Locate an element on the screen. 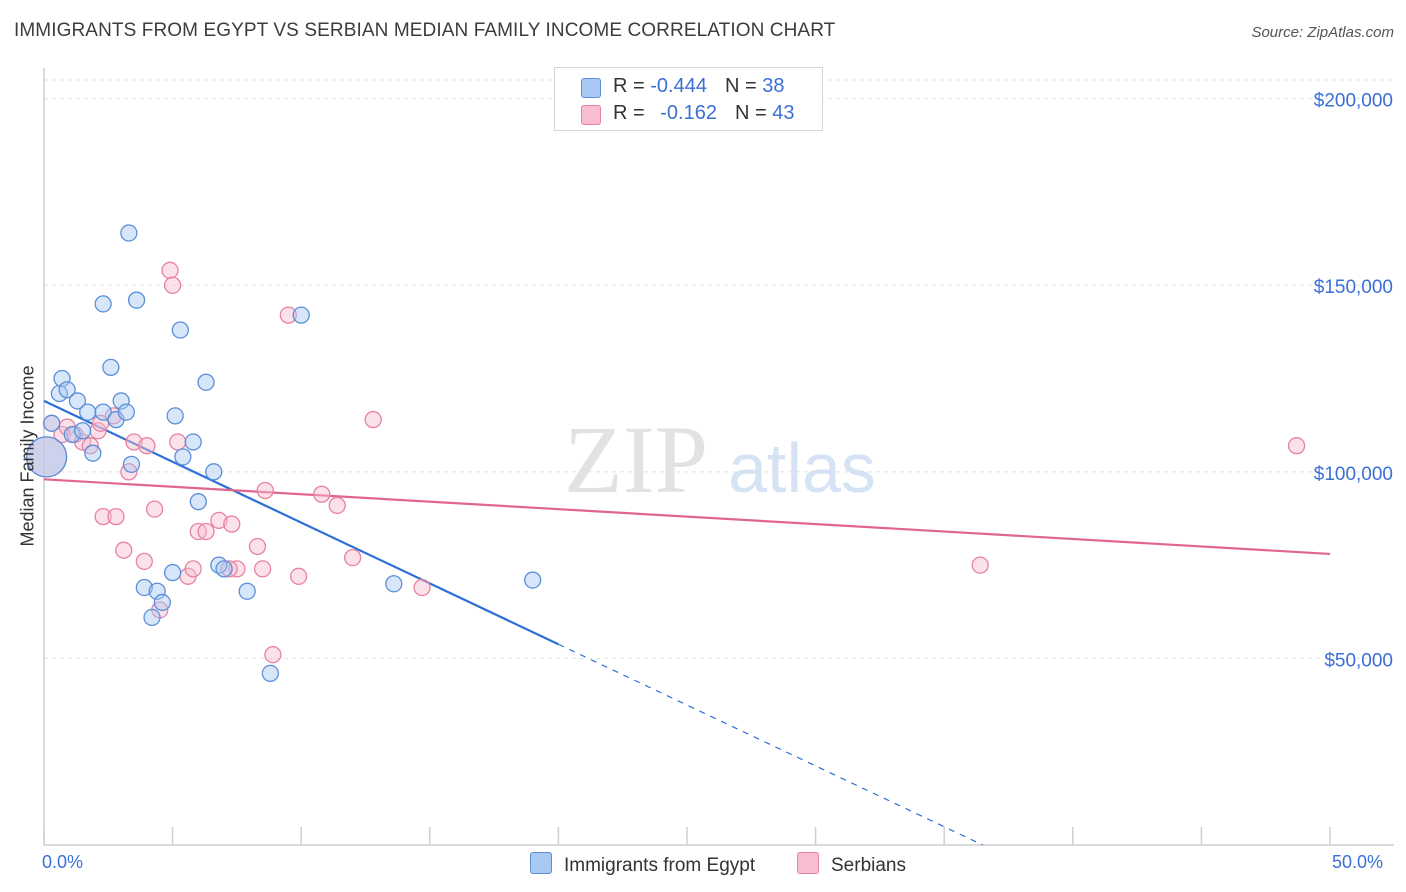  y-tick-labels: $50,000 $100,000 $150,000 $200,000 is located at coordinates (1353, 381).